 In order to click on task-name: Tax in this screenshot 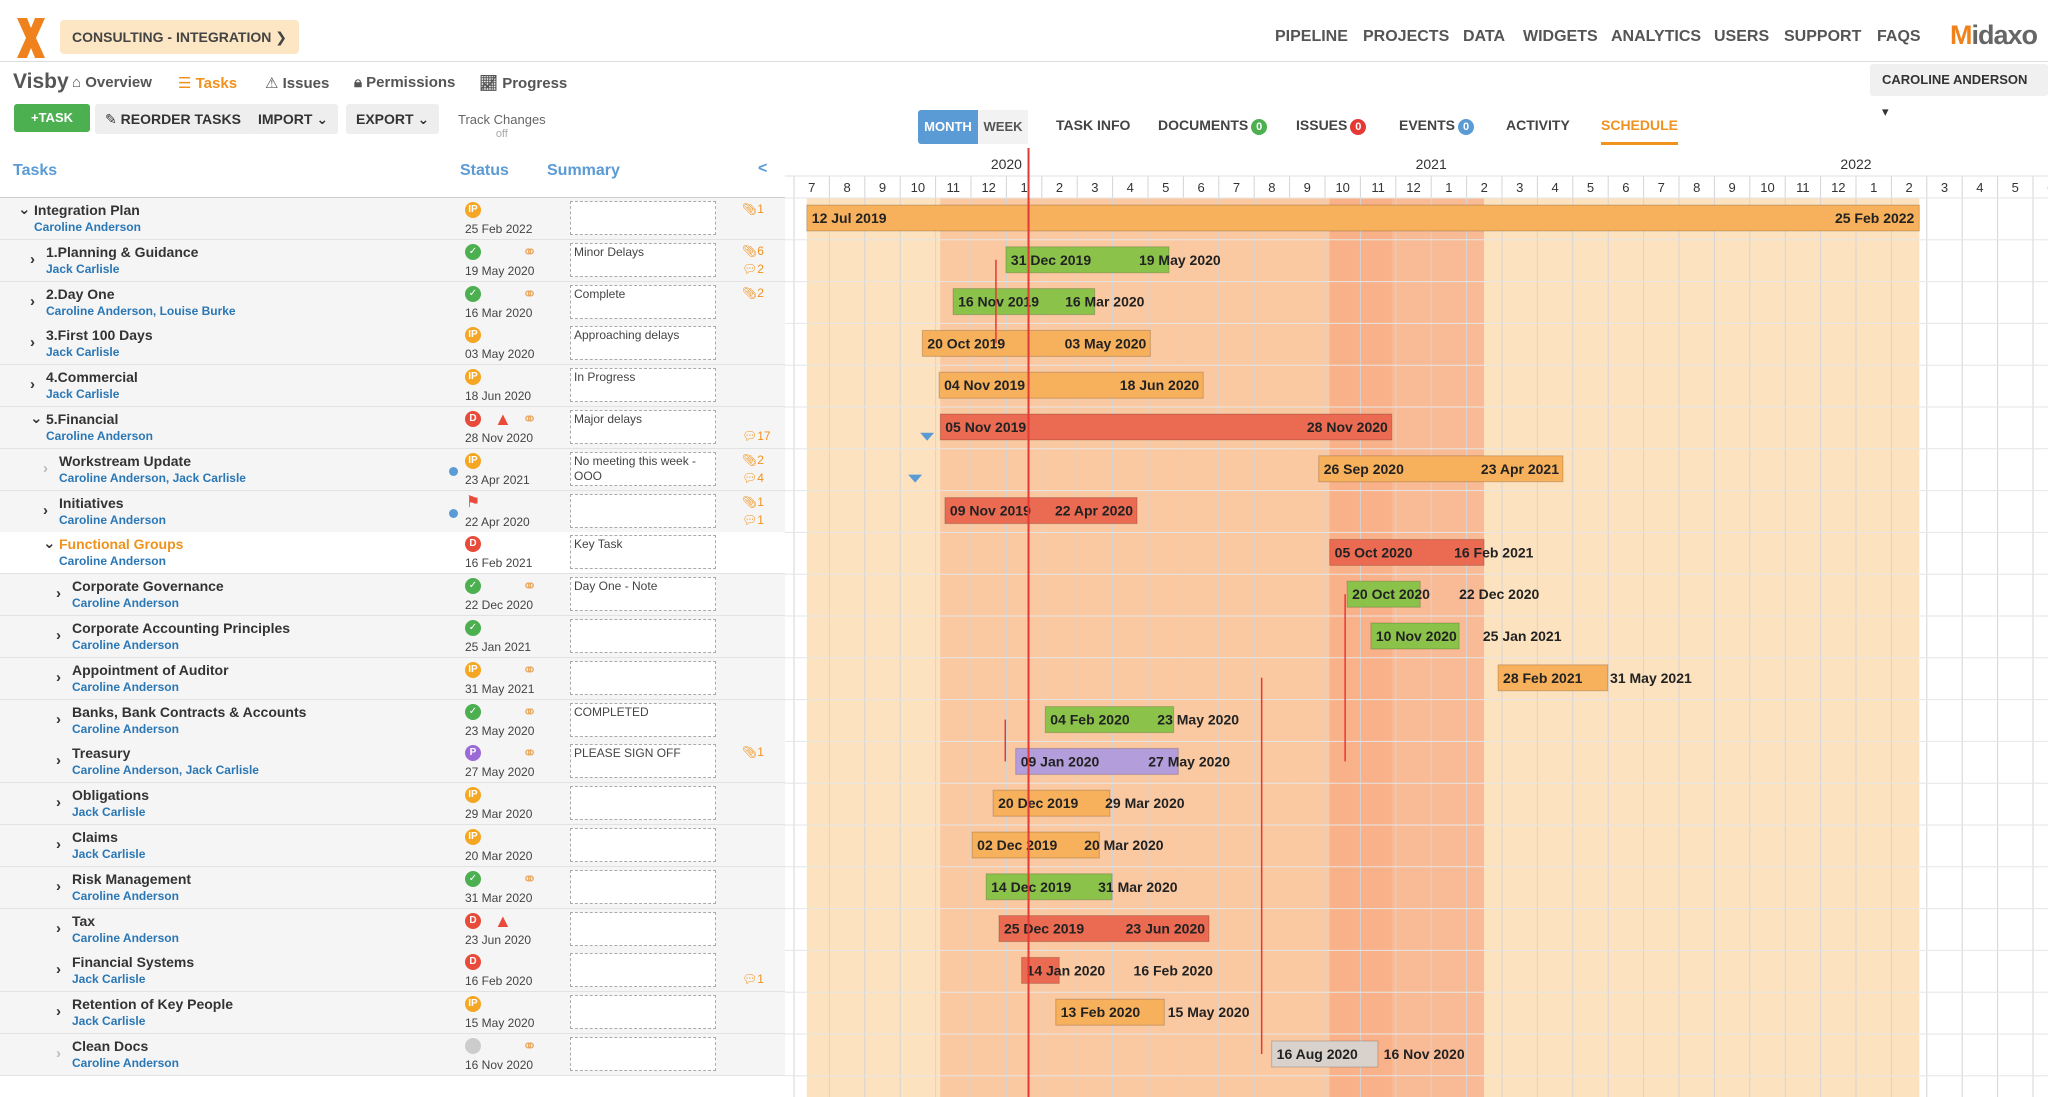, I will do `click(84, 920)`.